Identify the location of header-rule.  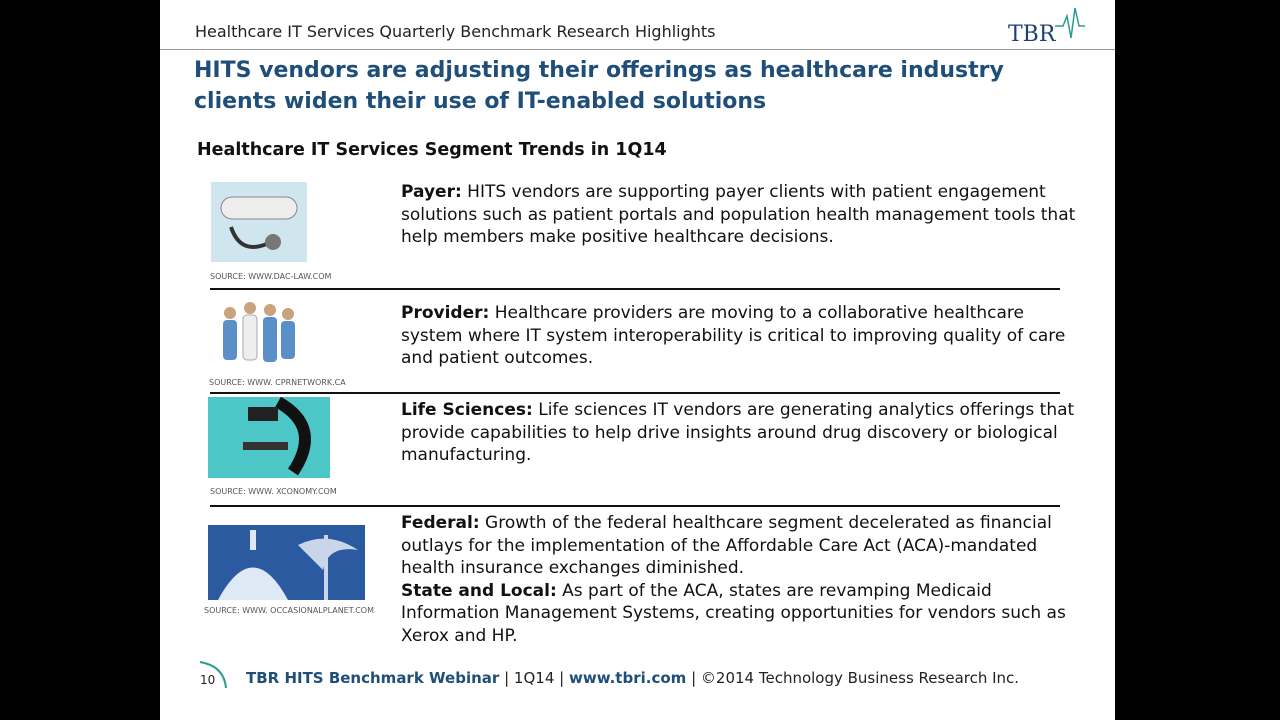
(637, 49).